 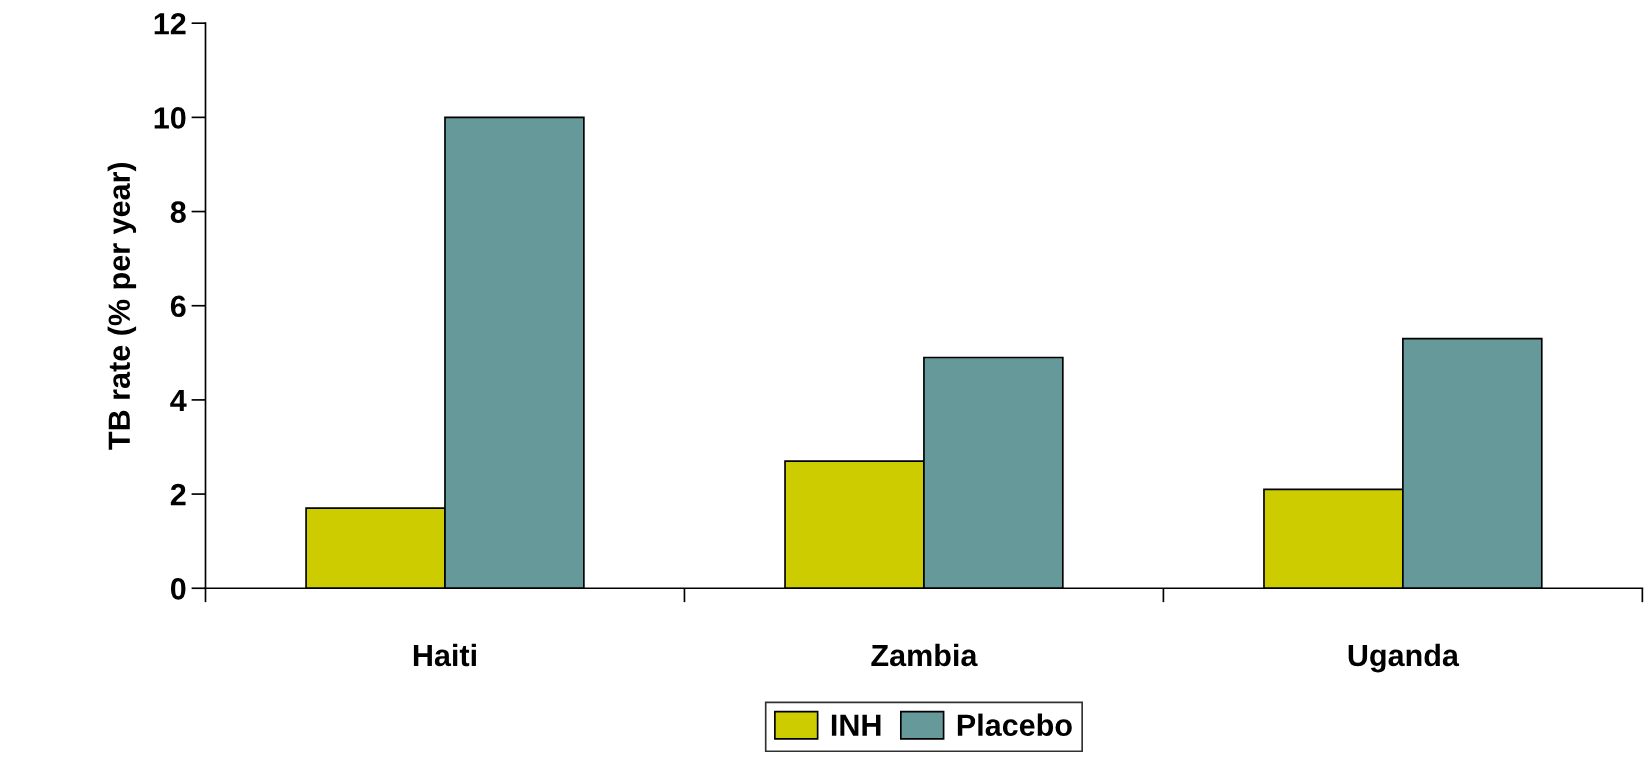 What do you see at coordinates (178, 212) in the screenshot?
I see `y-tick-label: 8` at bounding box center [178, 212].